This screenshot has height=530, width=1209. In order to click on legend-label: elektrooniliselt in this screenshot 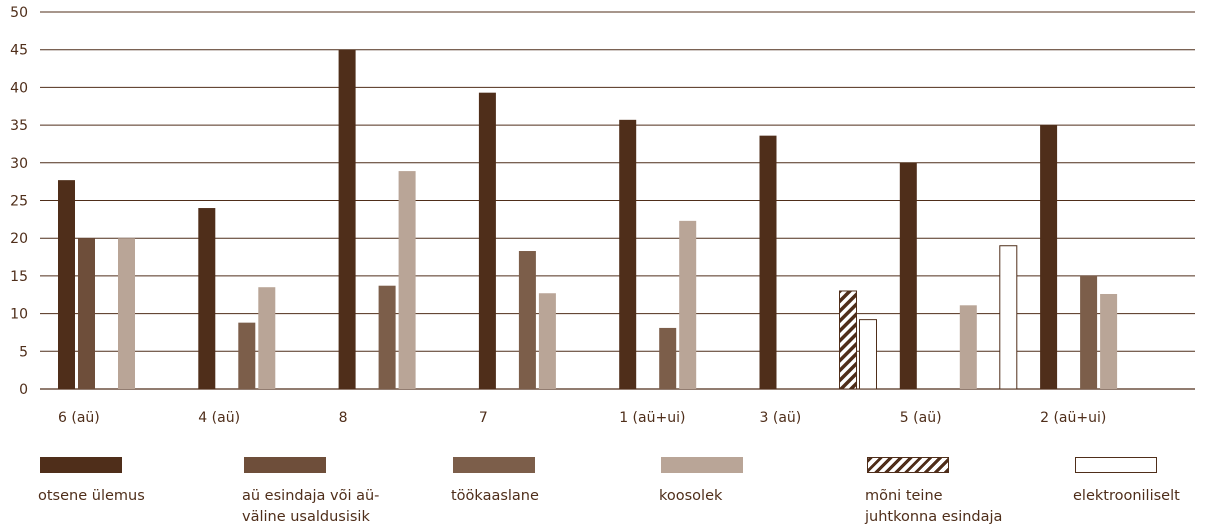, I will do `click(1126, 496)`.